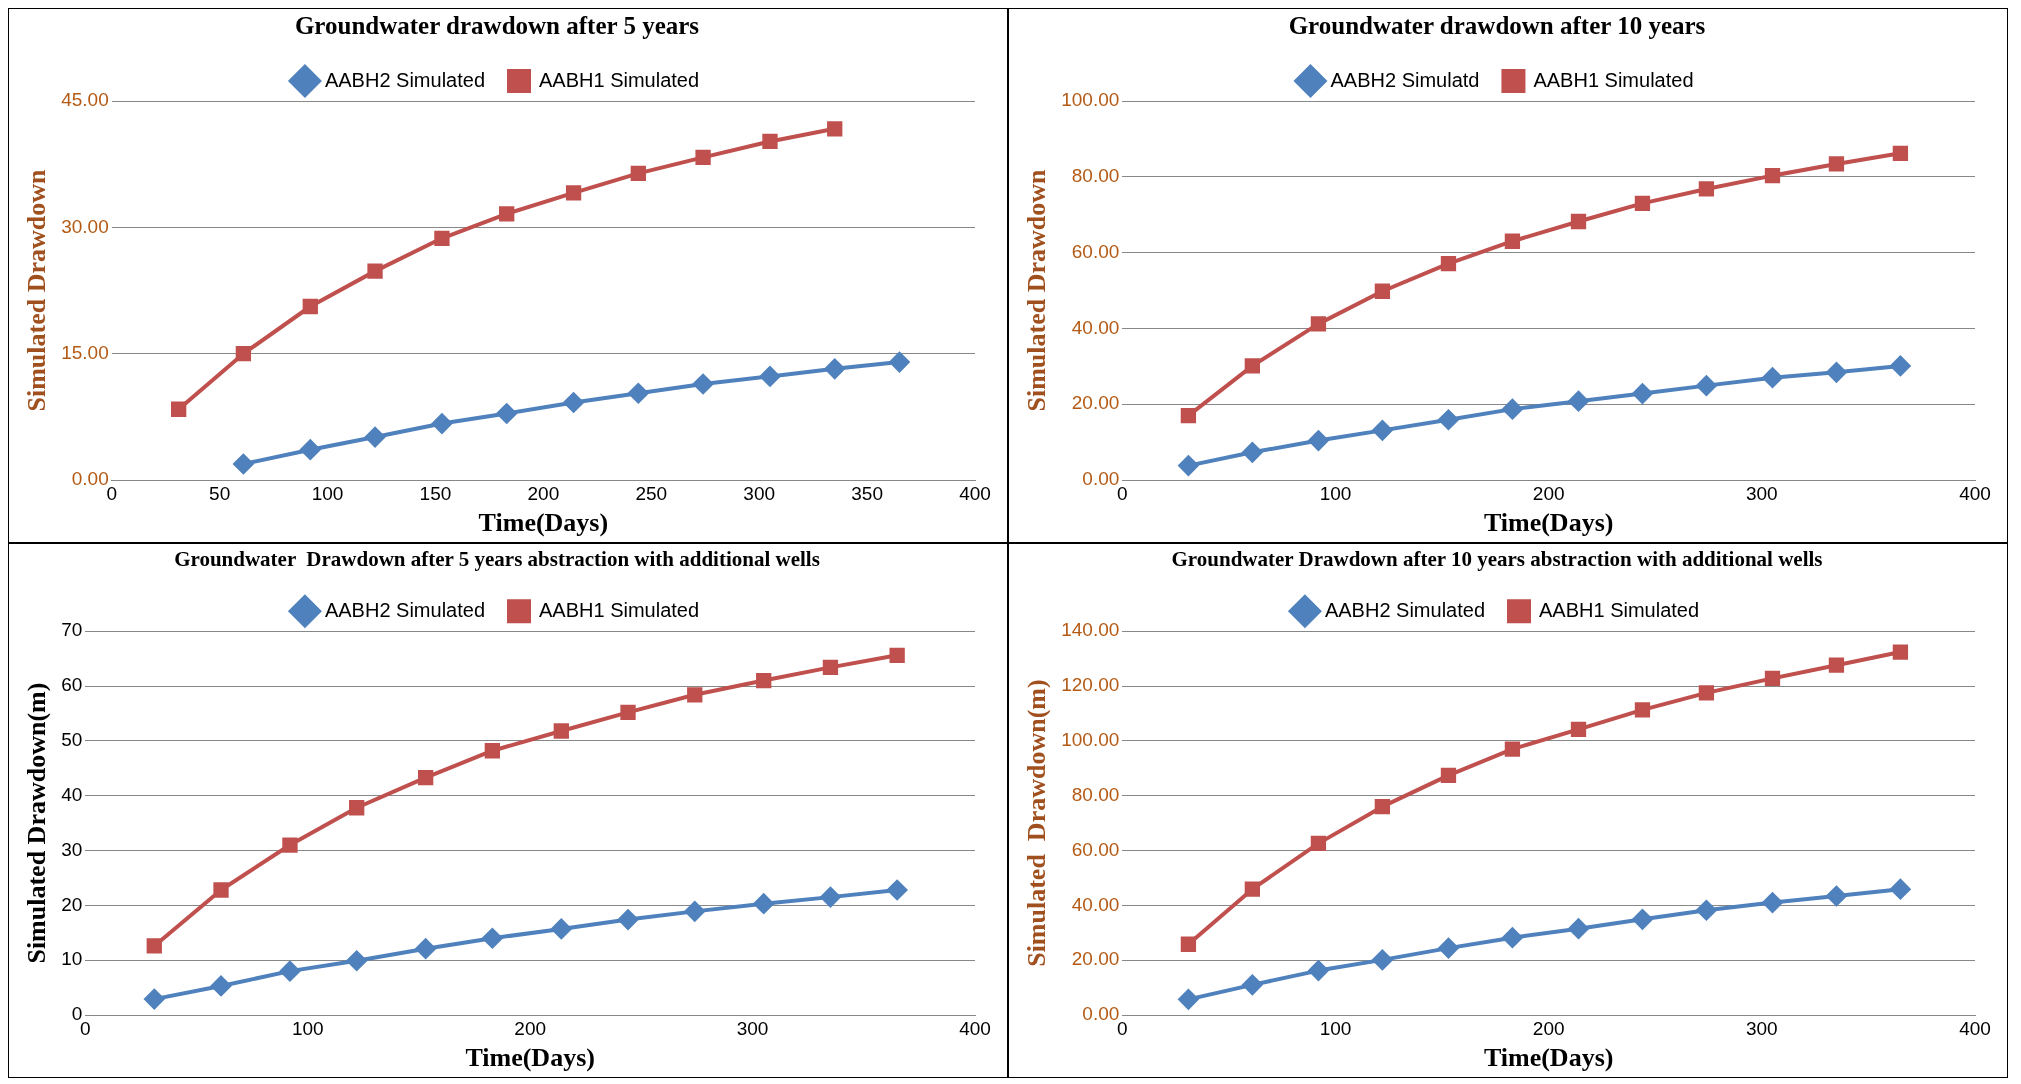 The image size is (2021, 1084). Describe the element at coordinates (1037, 290) in the screenshot. I see `y-axis-title: Simulated Drawdown` at that location.